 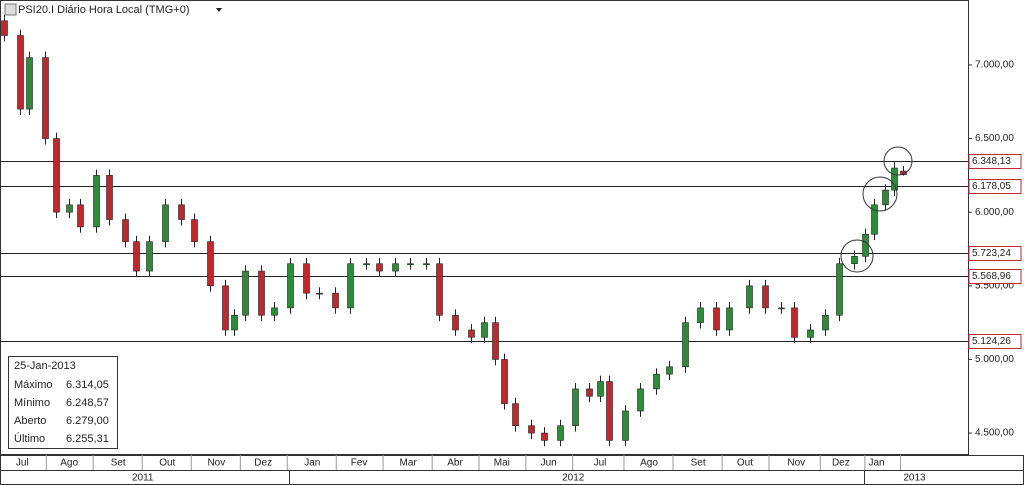 What do you see at coordinates (994, 212) in the screenshot?
I see `y-tick-label: 6.000,00` at bounding box center [994, 212].